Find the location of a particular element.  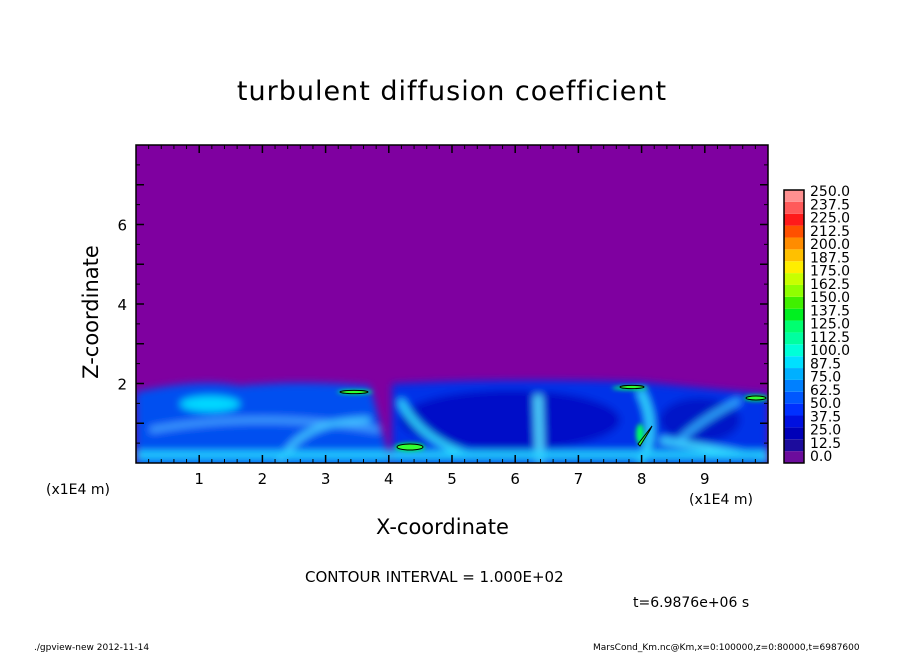

colorbar-label: 212.5 is located at coordinates (830, 232).